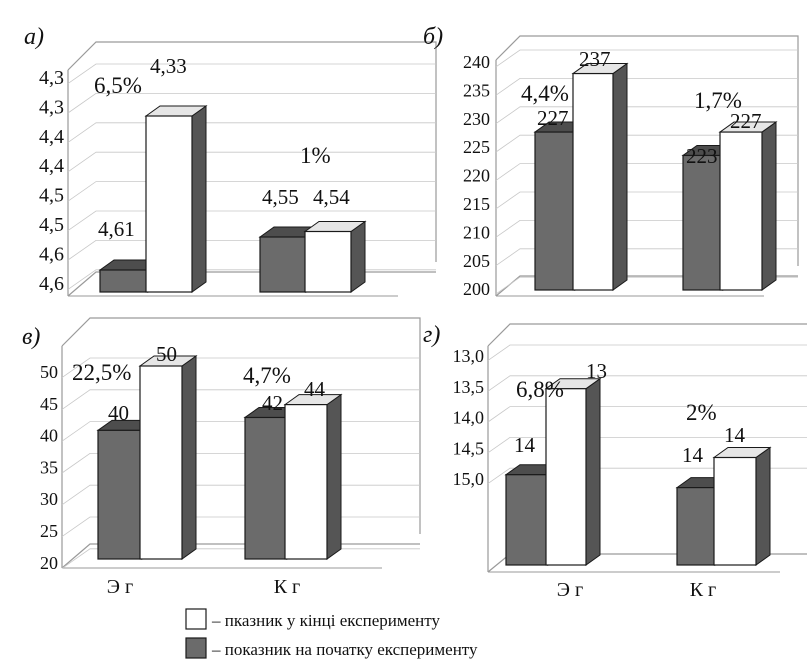 This screenshot has width=807, height=669. I want to click on y-tick-label: 210, so click(476, 232).